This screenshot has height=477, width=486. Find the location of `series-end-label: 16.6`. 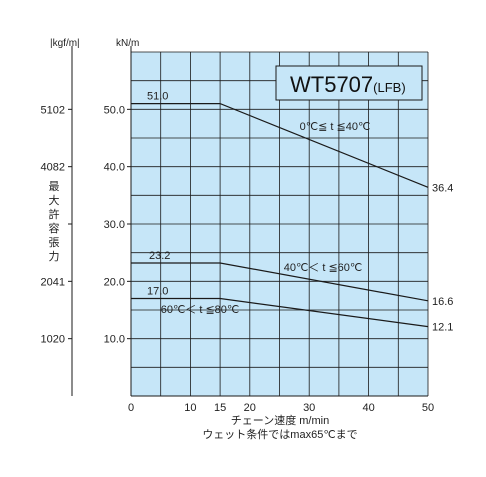

series-end-label: 16.6 is located at coordinates (442, 302).